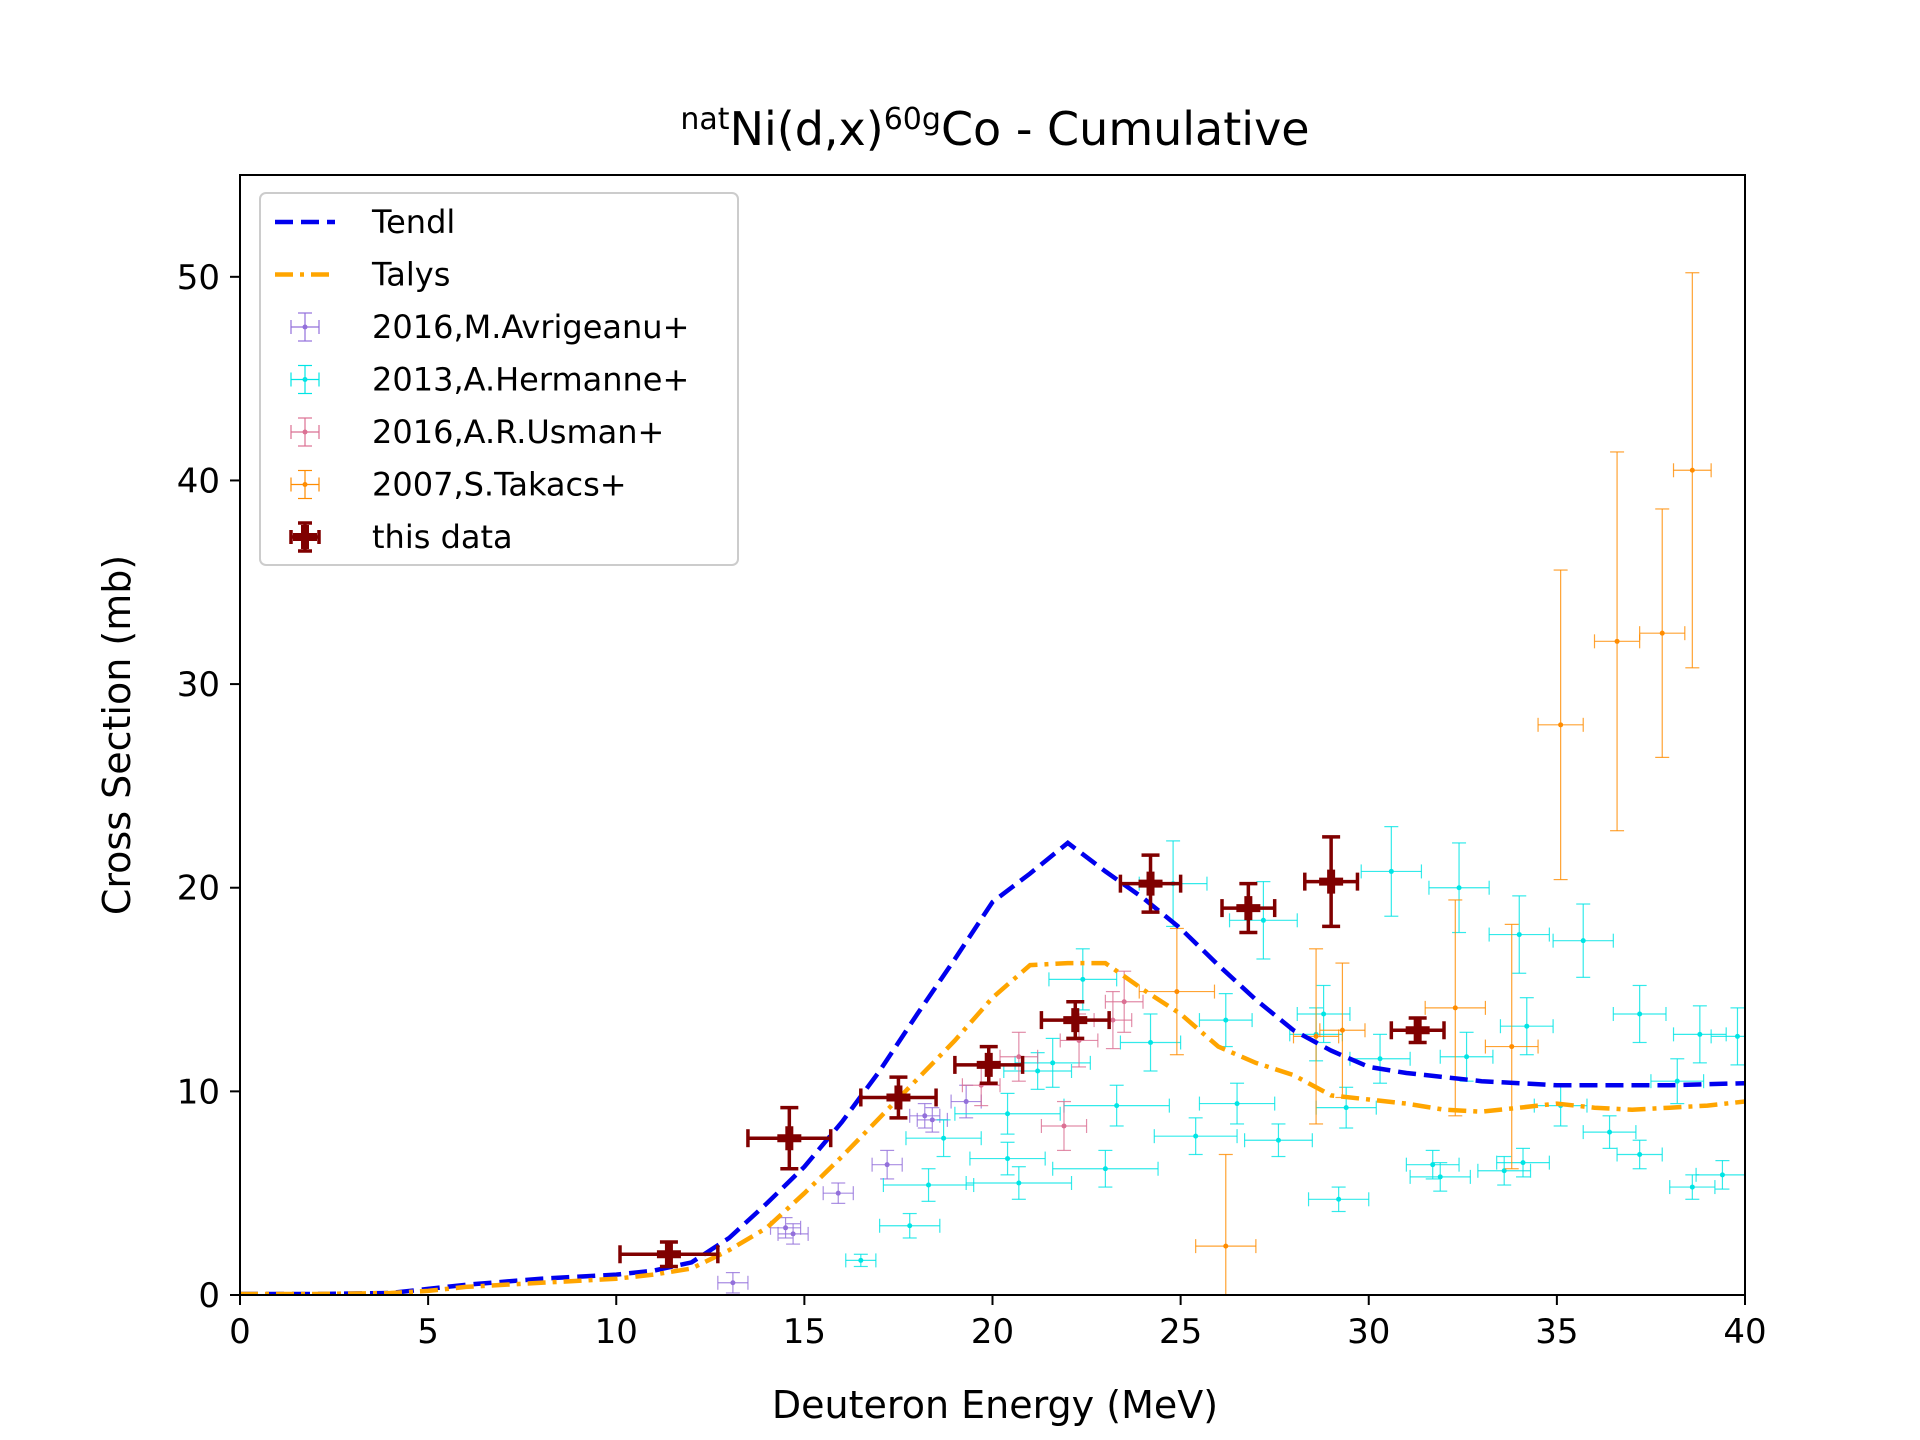  What do you see at coordinates (428, 1332) in the screenshot?
I see `x-tick-label: 5` at bounding box center [428, 1332].